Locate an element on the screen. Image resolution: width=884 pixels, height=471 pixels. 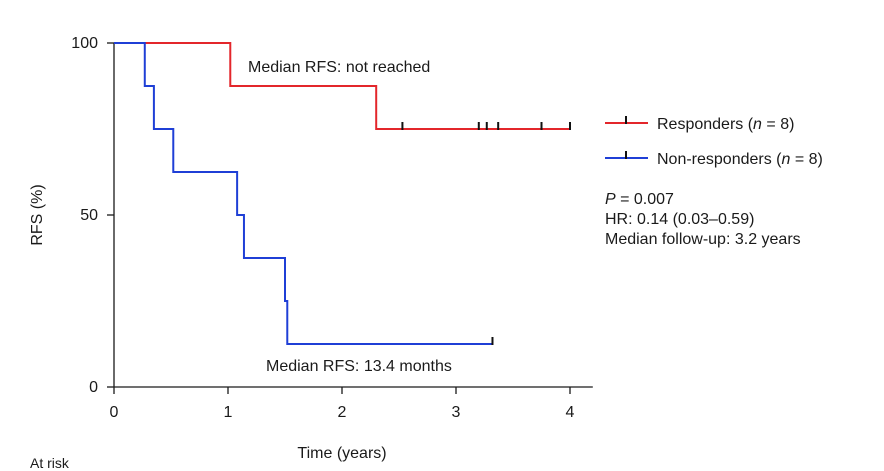
y-ticks: 0 50 100 is located at coordinates (92, 215).